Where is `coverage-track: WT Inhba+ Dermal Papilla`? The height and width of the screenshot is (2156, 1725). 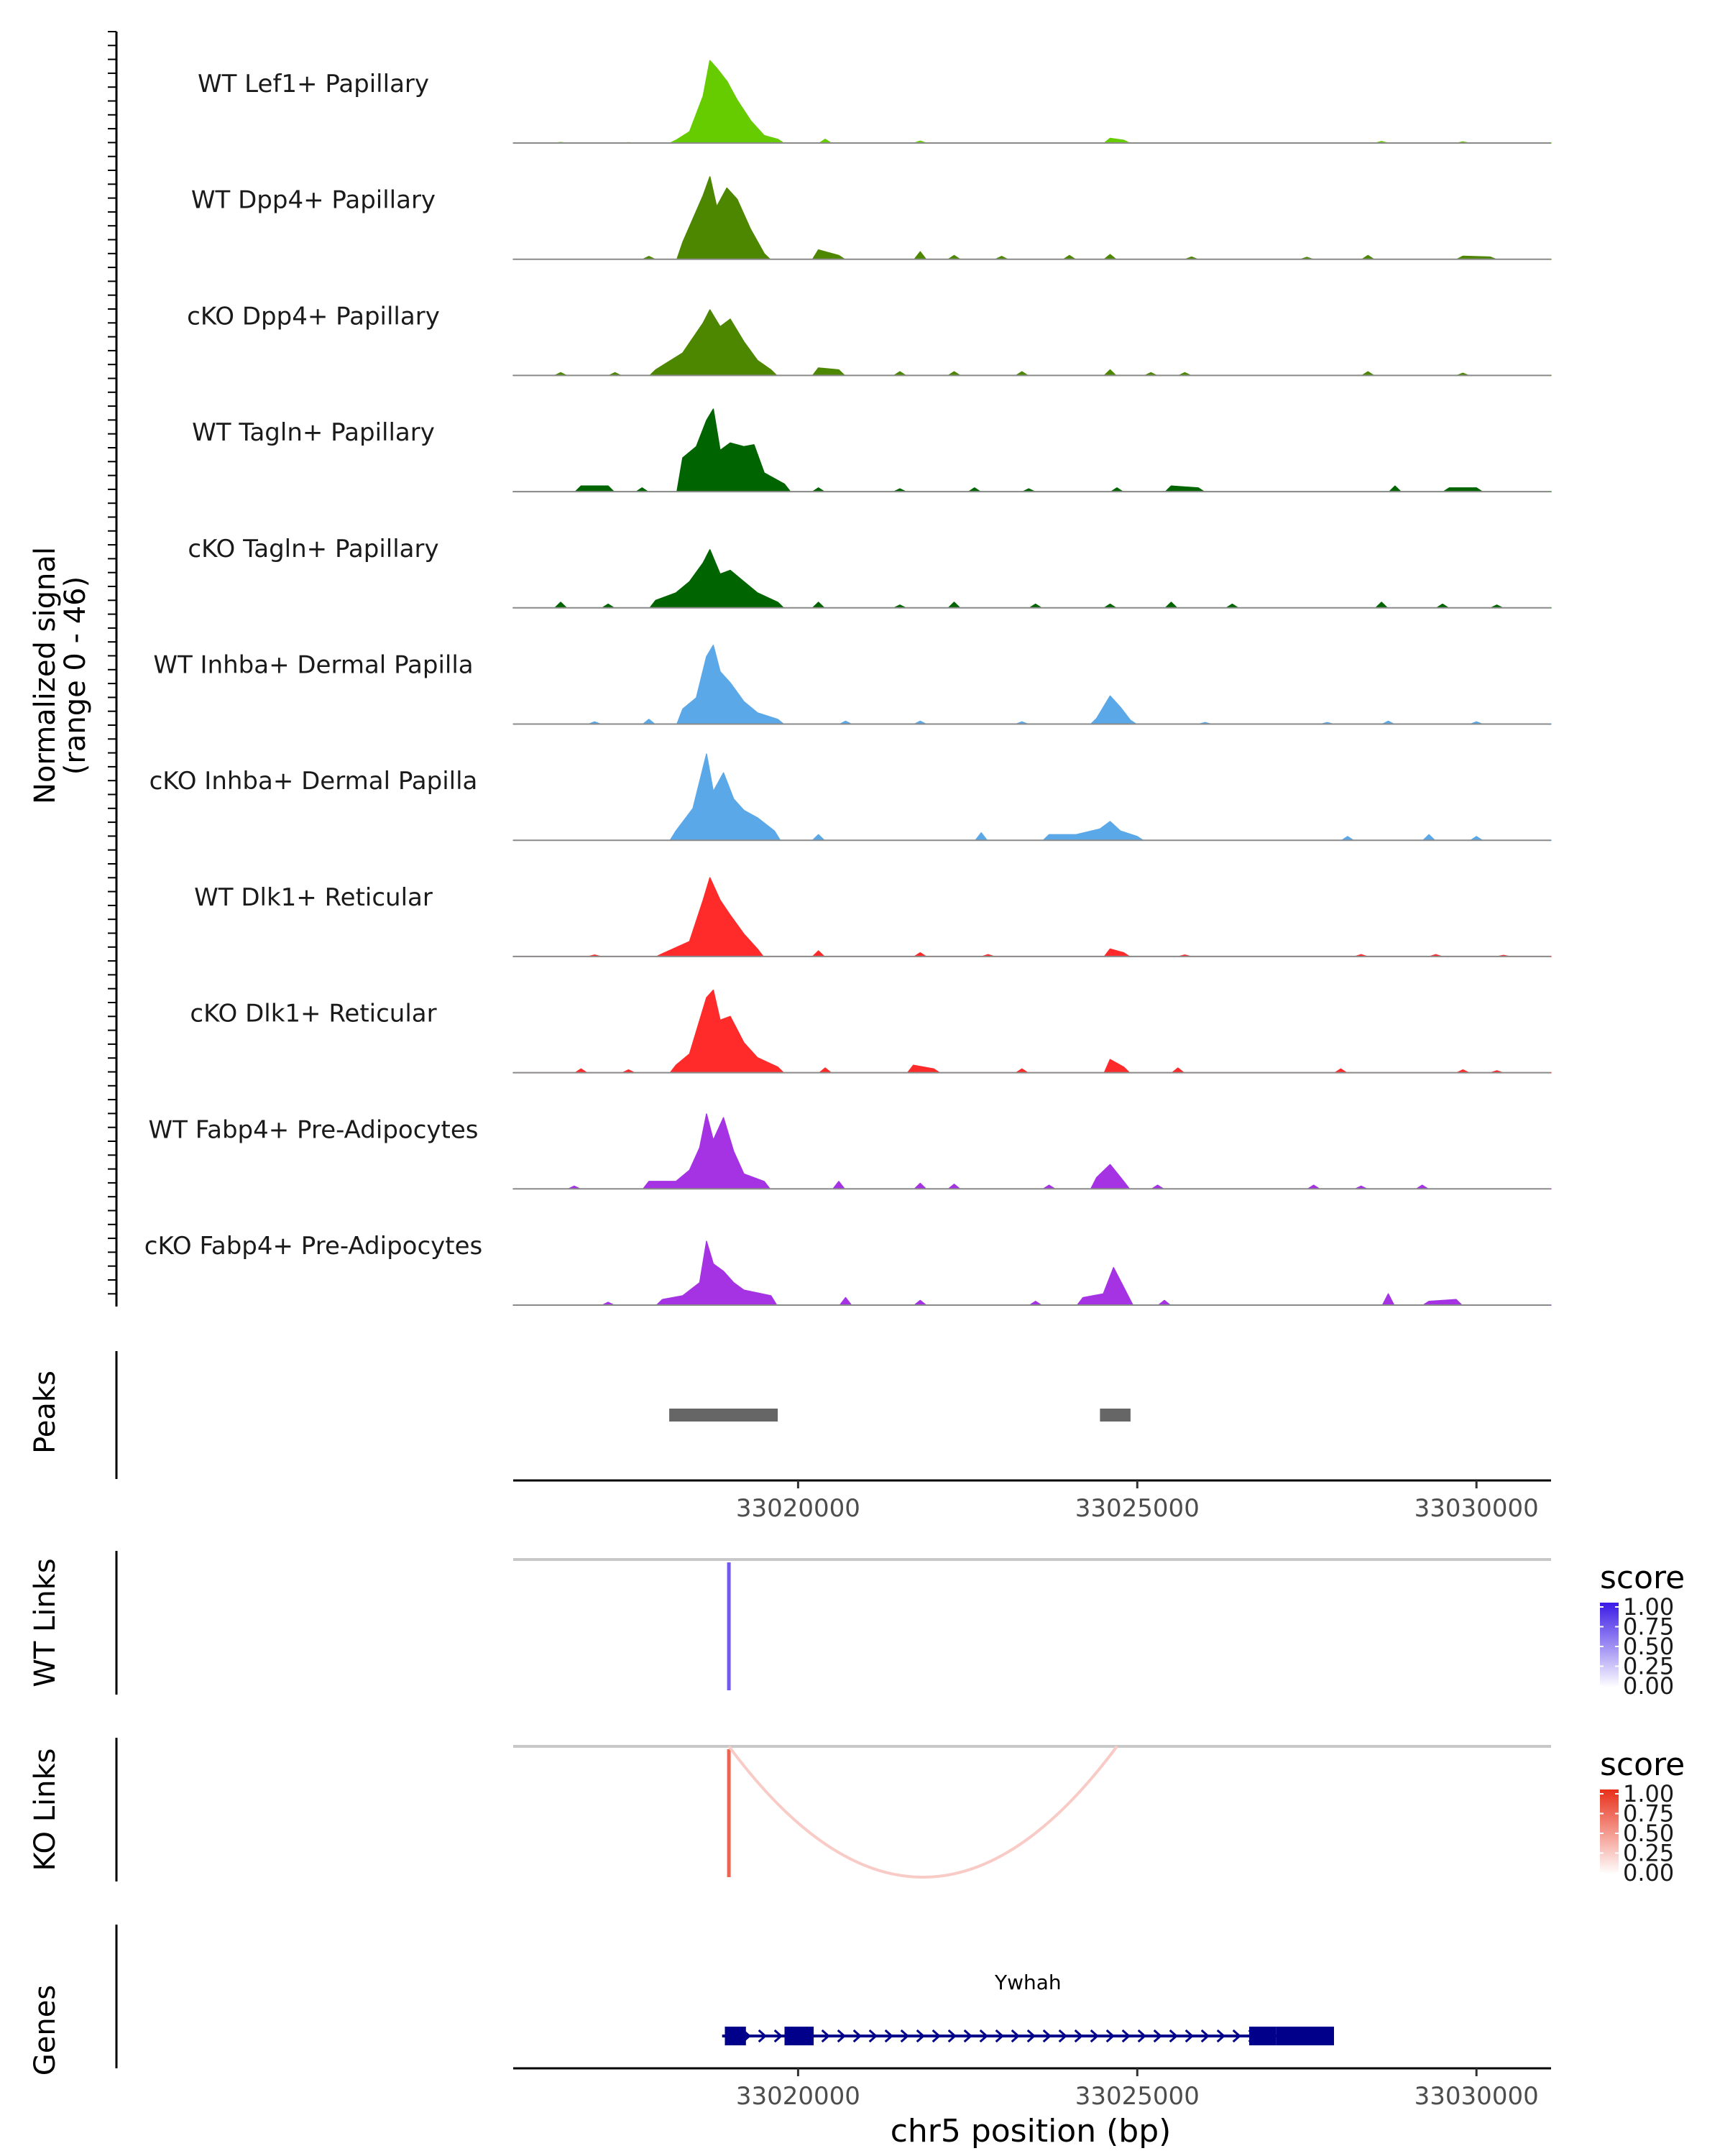 coverage-track: WT Inhba+ Dermal Papilla is located at coordinates (852, 685).